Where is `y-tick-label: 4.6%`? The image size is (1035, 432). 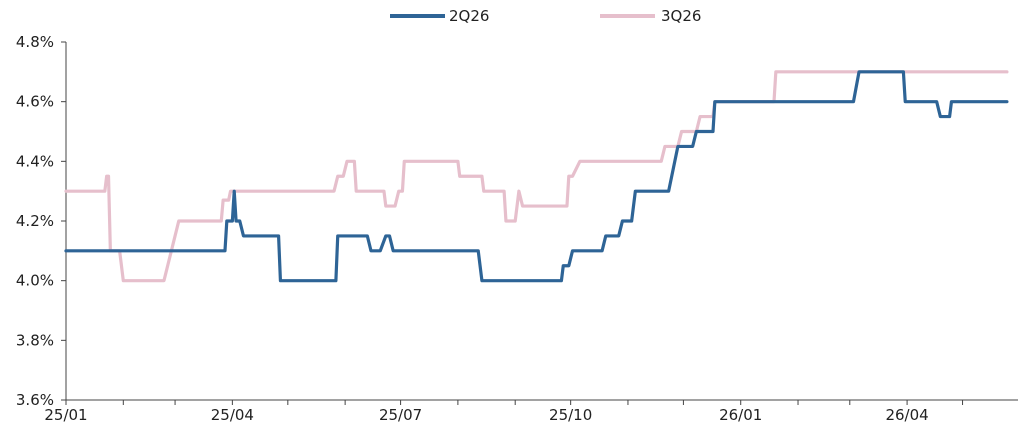
y-tick-label: 4.6% is located at coordinates (35, 102).